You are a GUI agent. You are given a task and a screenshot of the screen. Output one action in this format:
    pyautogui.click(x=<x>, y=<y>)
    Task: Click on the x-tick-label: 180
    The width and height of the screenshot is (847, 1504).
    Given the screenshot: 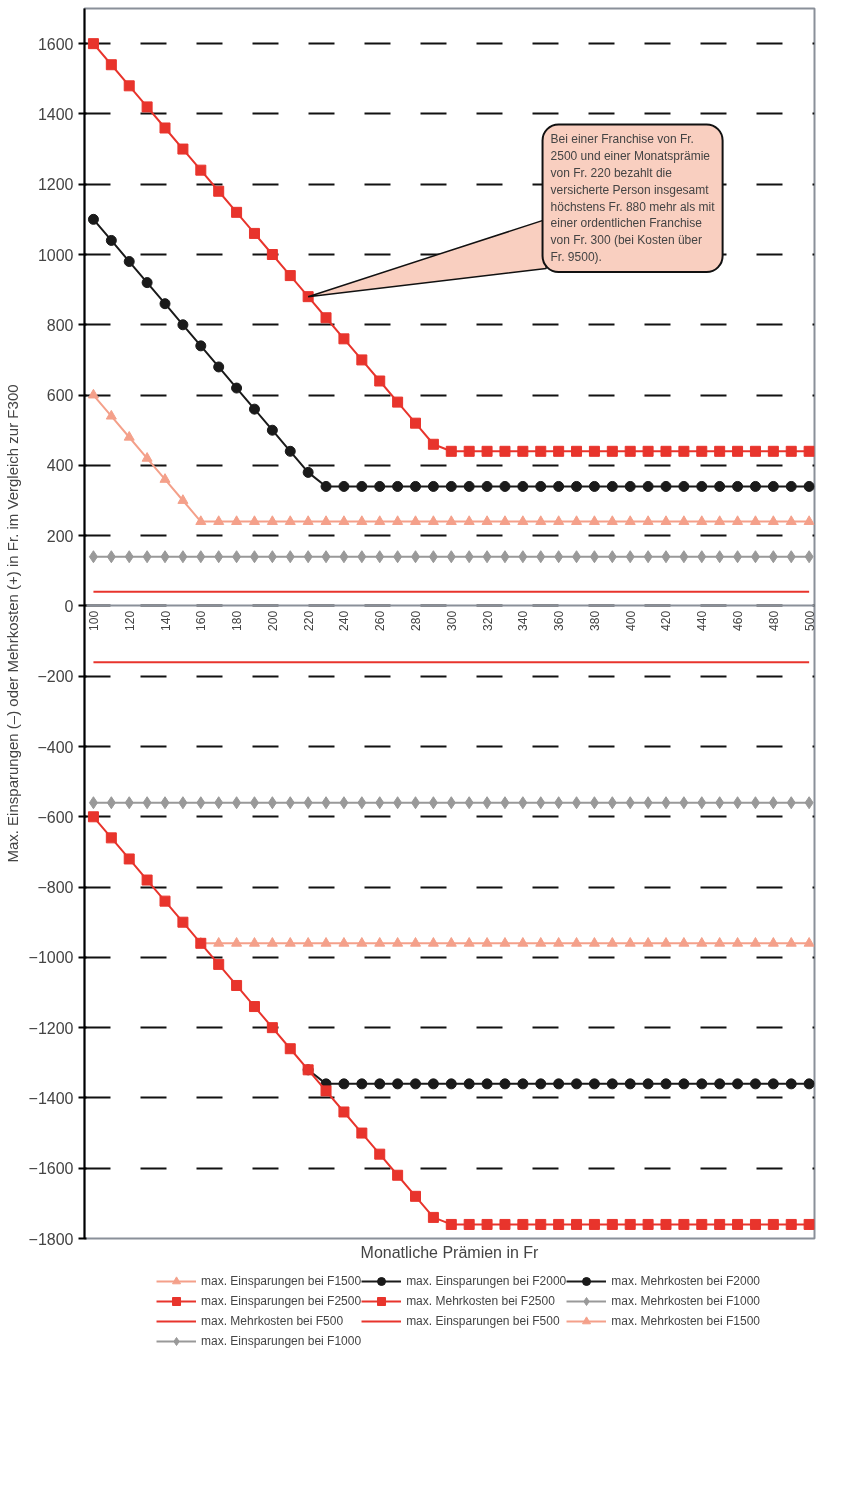 What is the action you would take?
    pyautogui.click(x=237, y=620)
    